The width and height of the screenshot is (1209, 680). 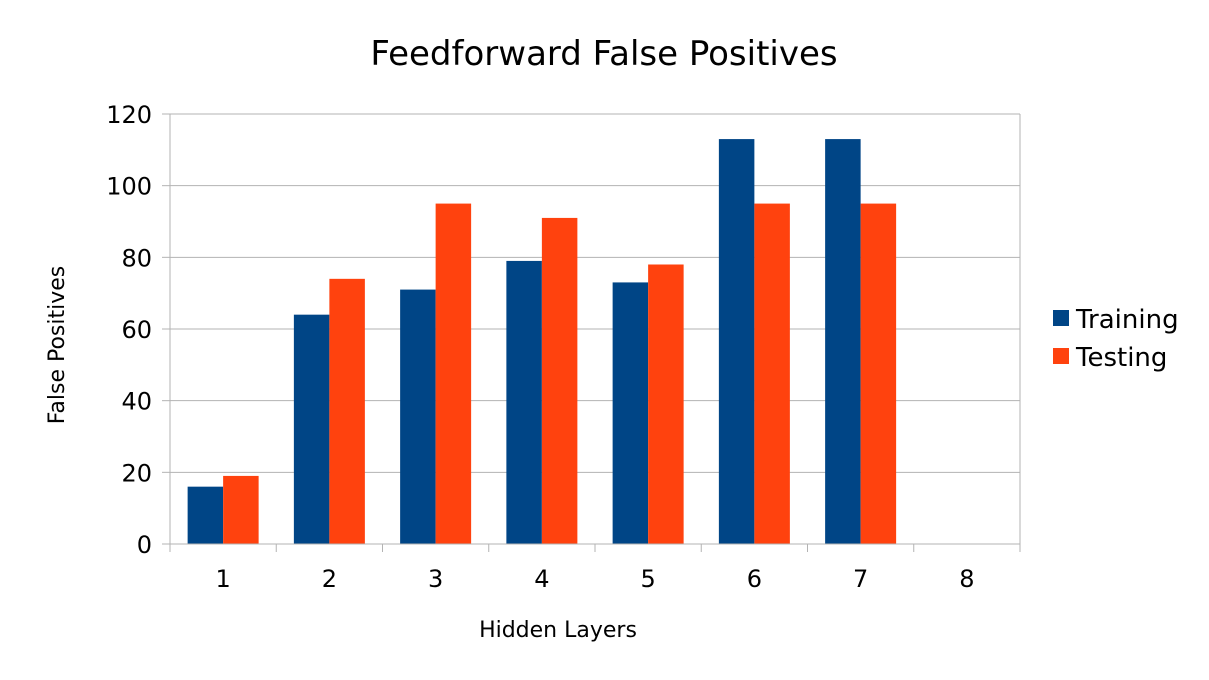 I want to click on x-tick-label: 5, so click(x=647, y=579).